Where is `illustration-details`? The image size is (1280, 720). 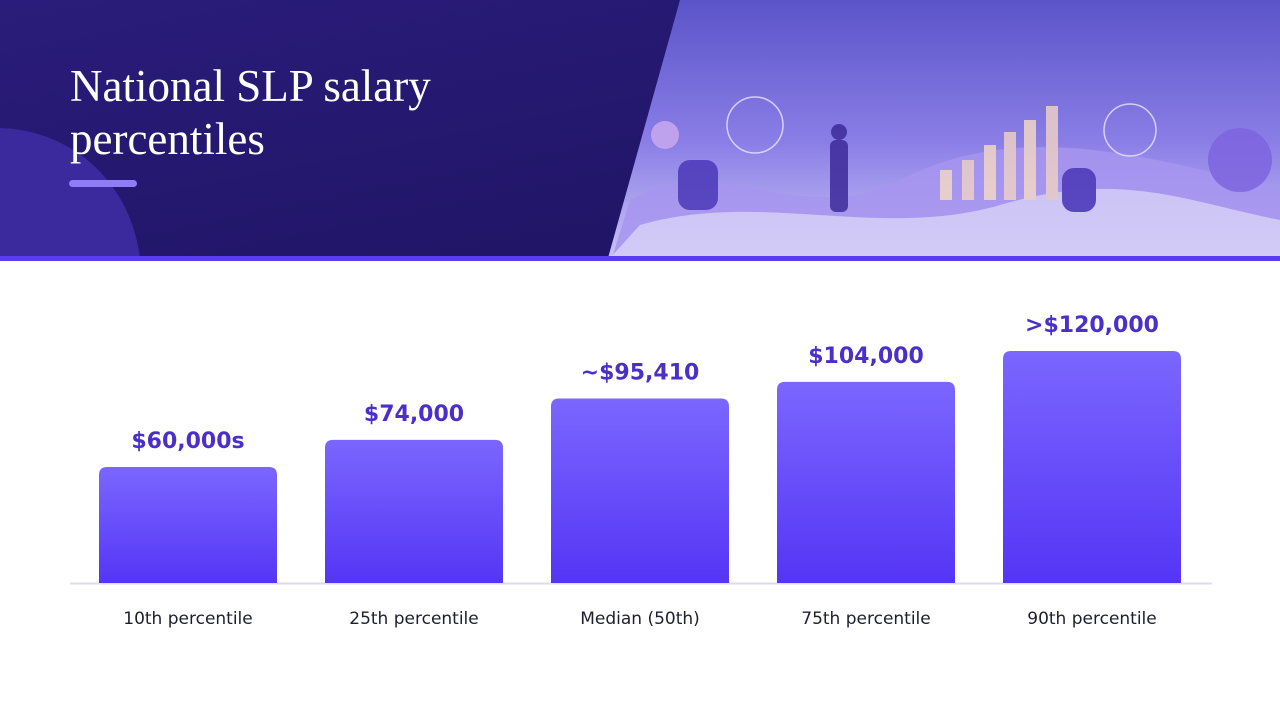 illustration-details is located at coordinates (945, 177).